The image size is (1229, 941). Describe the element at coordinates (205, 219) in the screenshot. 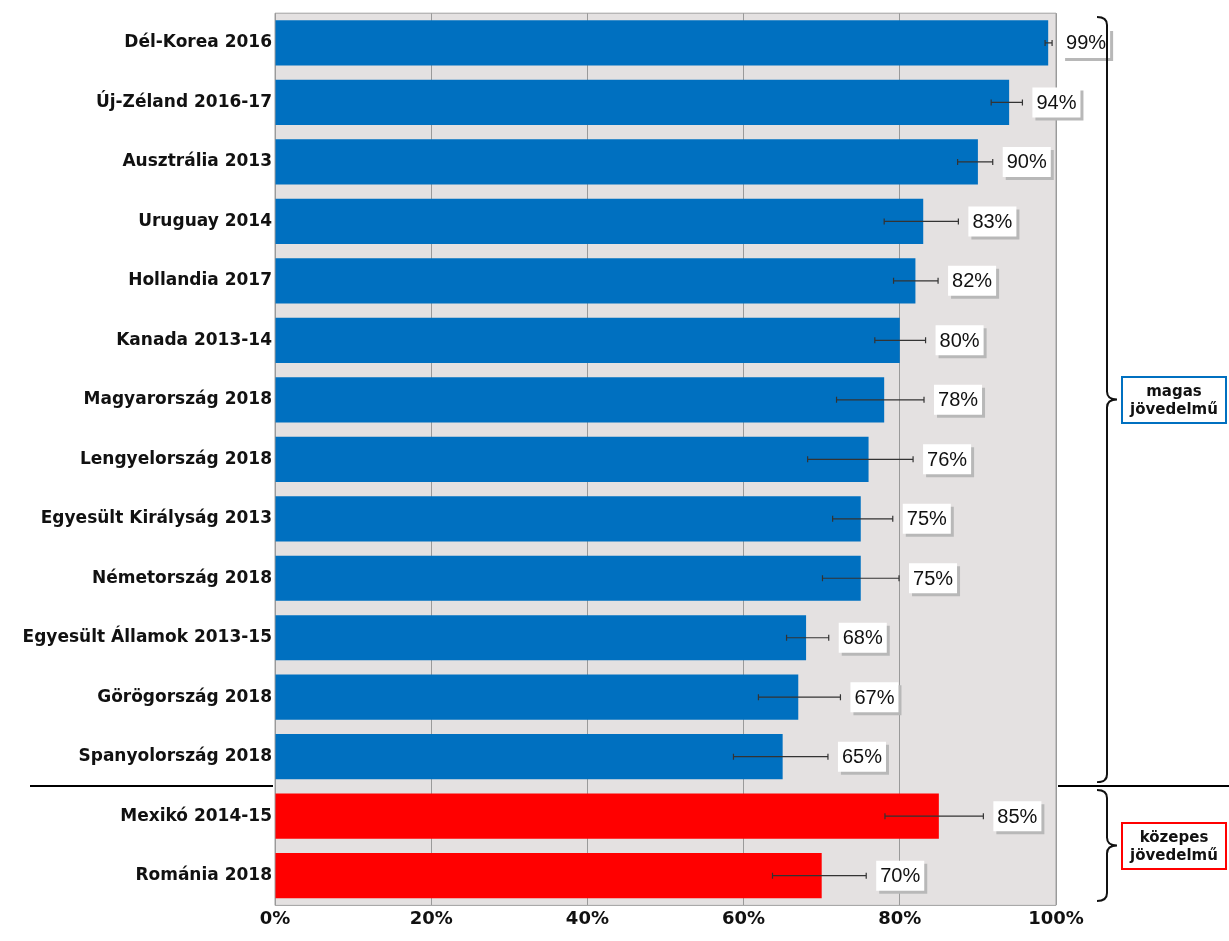

I see `y-tick-label: Uruguay 2014` at that location.